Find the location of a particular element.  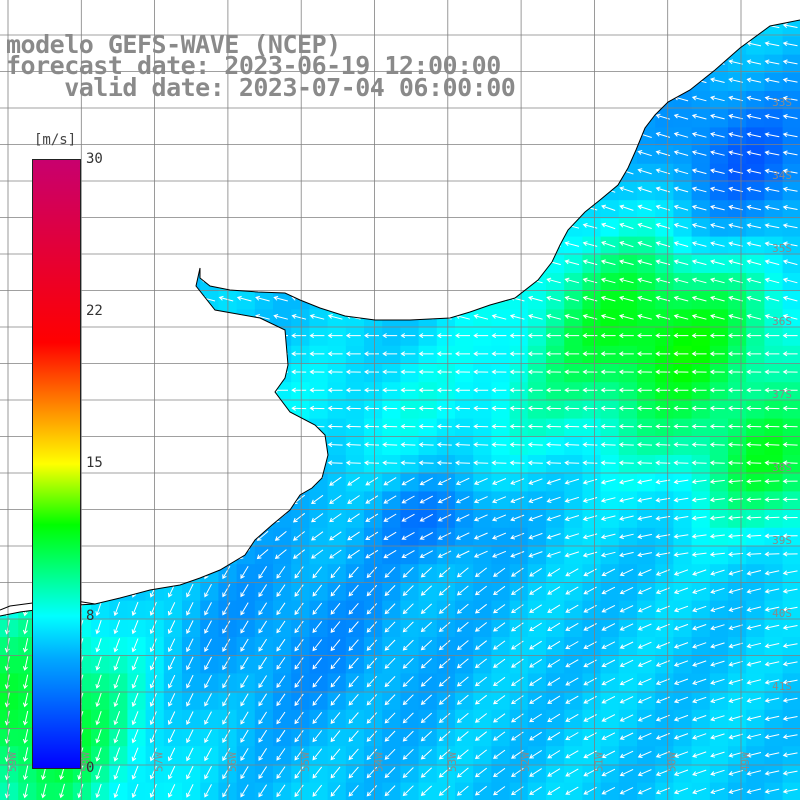

lat-label: 41S is located at coordinates (782, 686).